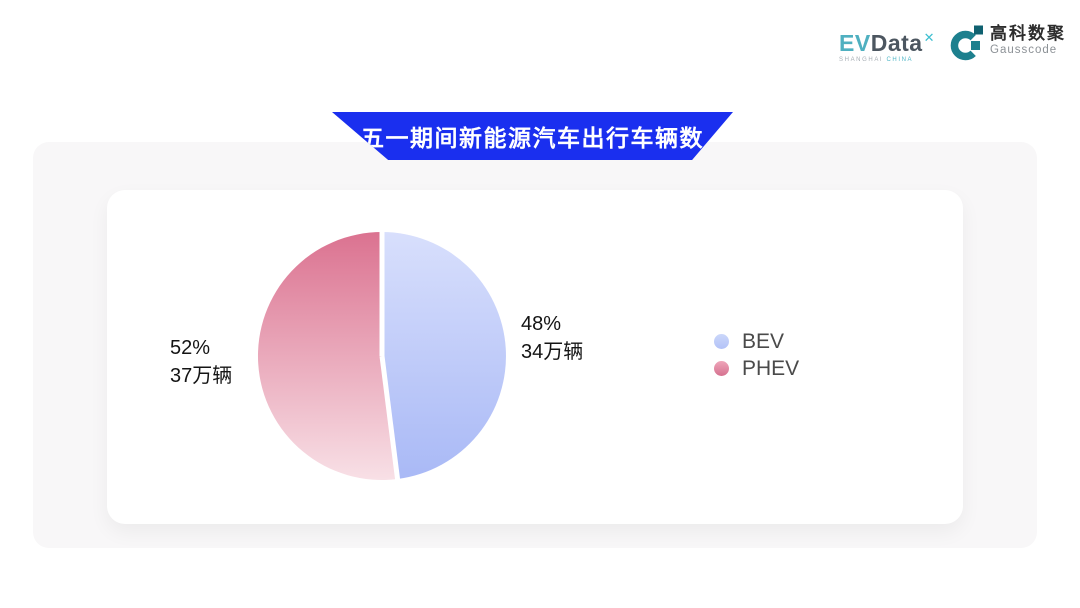 The height and width of the screenshot is (608, 1080). Describe the element at coordinates (541, 324) in the screenshot. I see `bev-percent: 48%` at that location.